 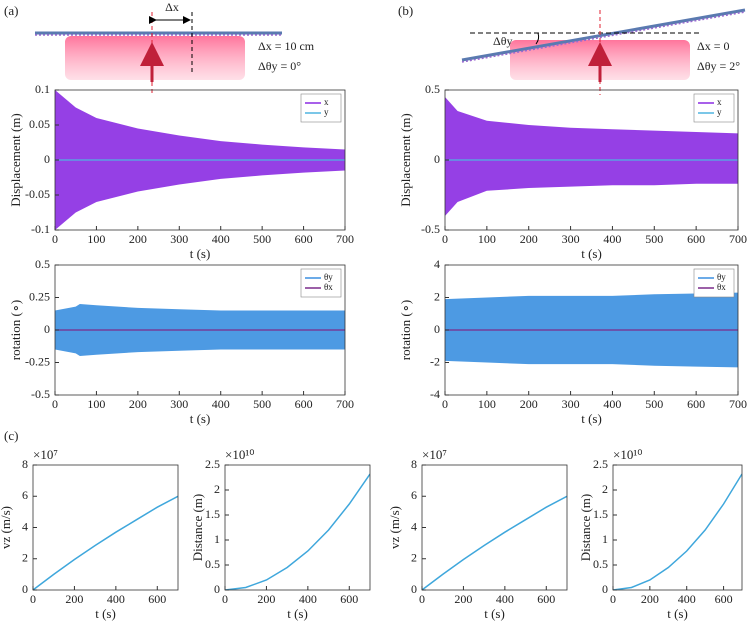 I want to click on y-axis-label: rotation (∘), so click(x=15, y=330).